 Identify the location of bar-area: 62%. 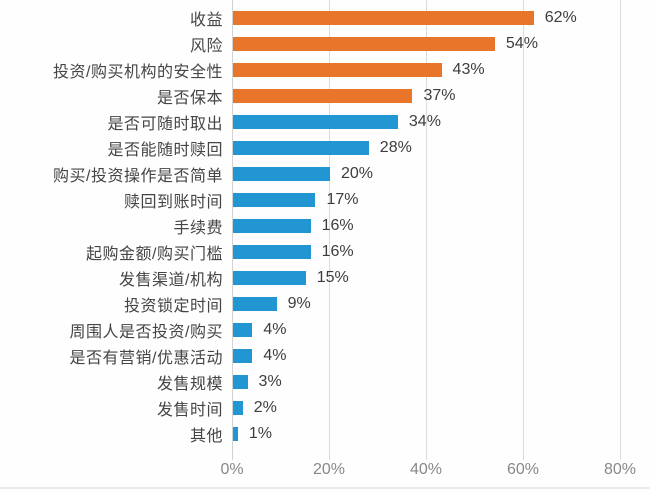
(441, 18).